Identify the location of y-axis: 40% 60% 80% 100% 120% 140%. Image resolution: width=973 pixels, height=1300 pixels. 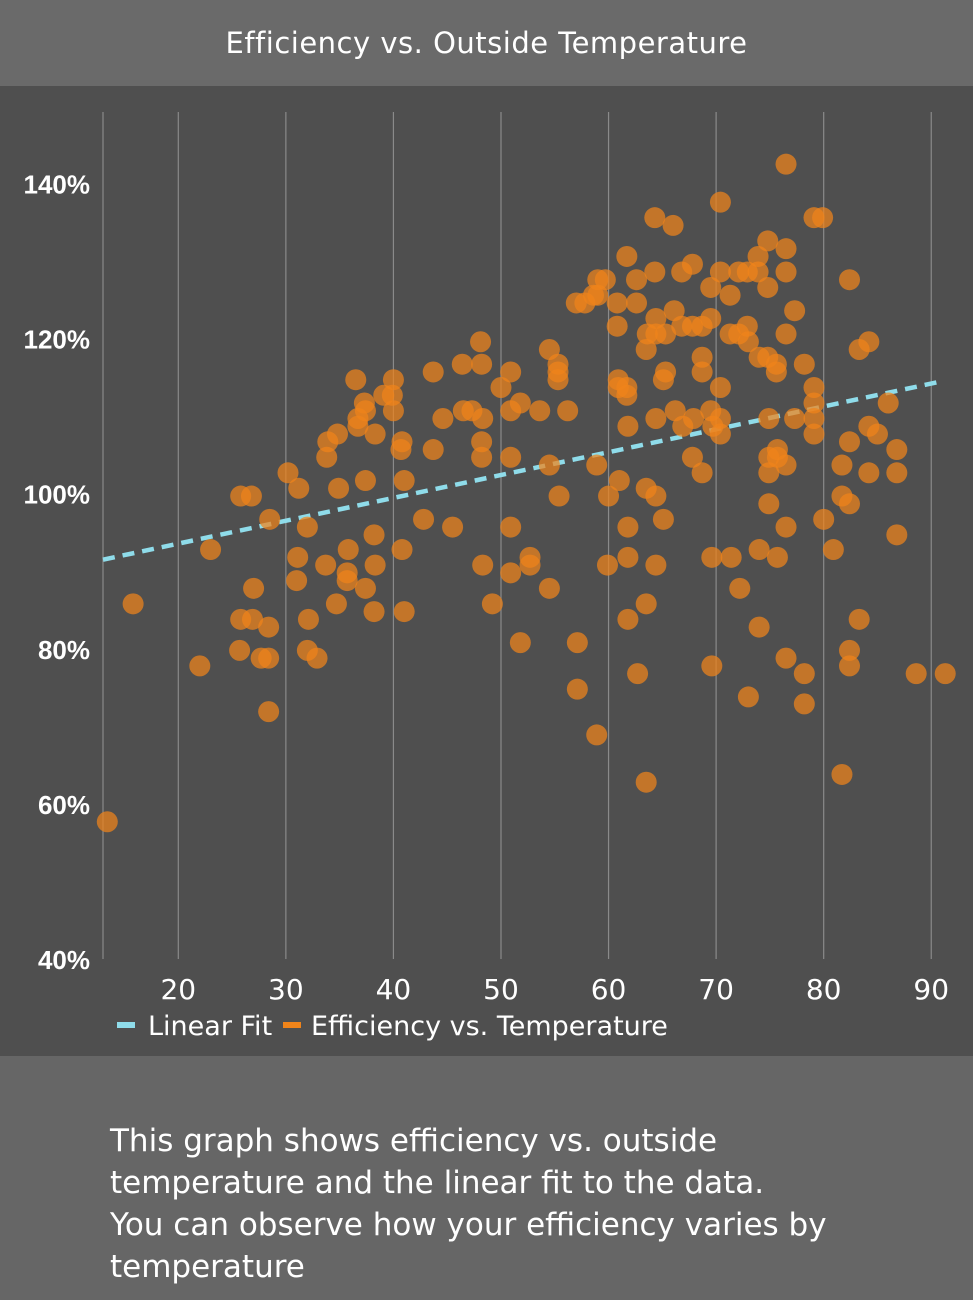
(57, 572).